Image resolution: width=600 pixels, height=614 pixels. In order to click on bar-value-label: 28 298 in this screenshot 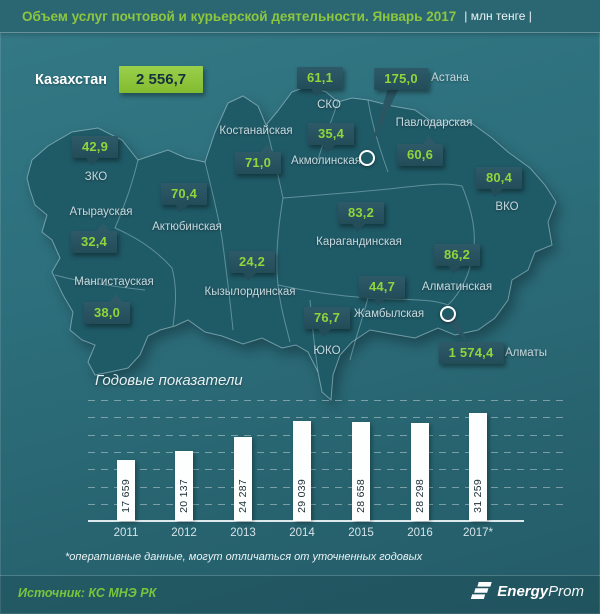, I will do `click(420, 496)`.